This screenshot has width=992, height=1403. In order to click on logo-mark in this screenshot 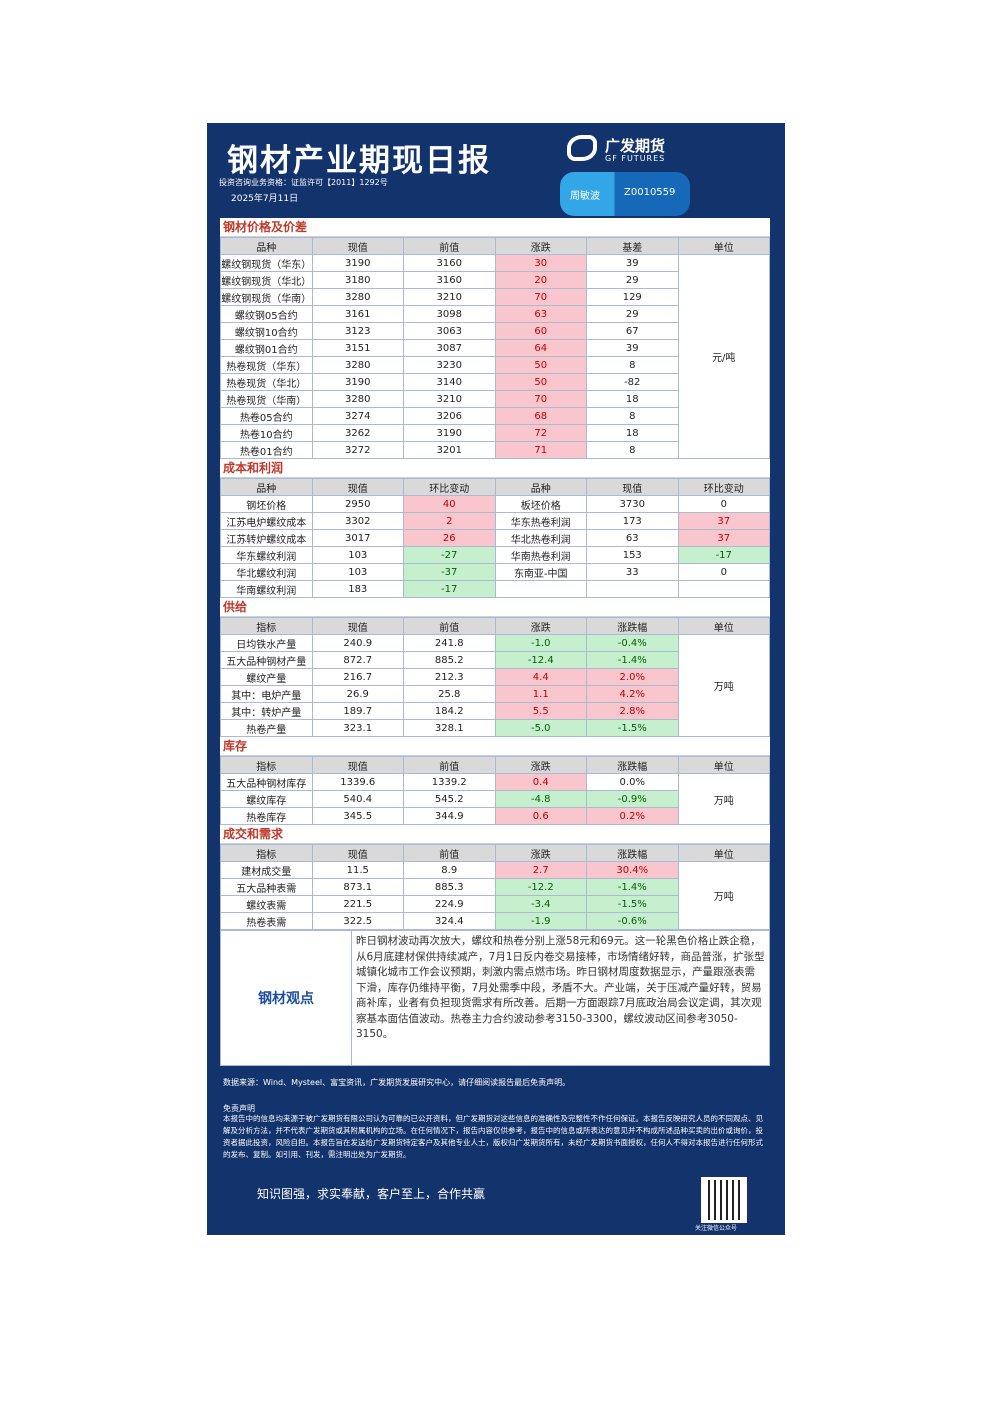, I will do `click(582, 148)`.